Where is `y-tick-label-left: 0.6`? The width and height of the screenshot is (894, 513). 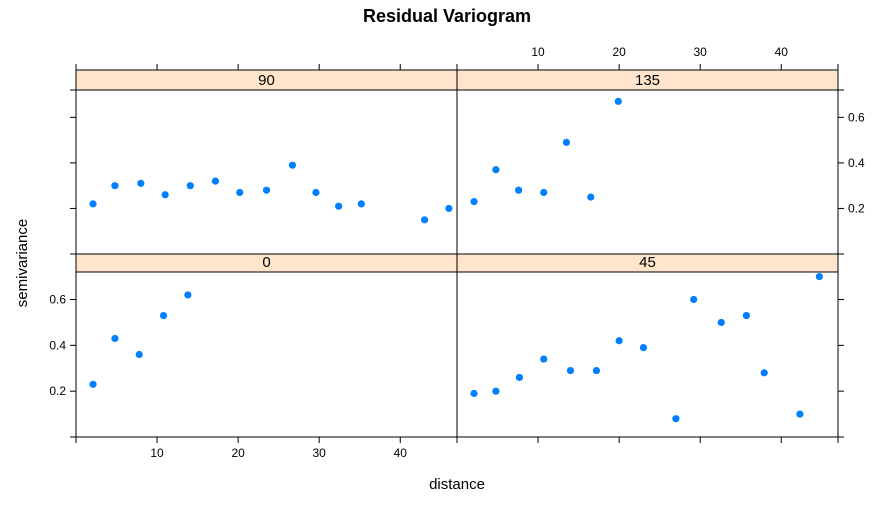 y-tick-label-left: 0.6 is located at coordinates (57, 300).